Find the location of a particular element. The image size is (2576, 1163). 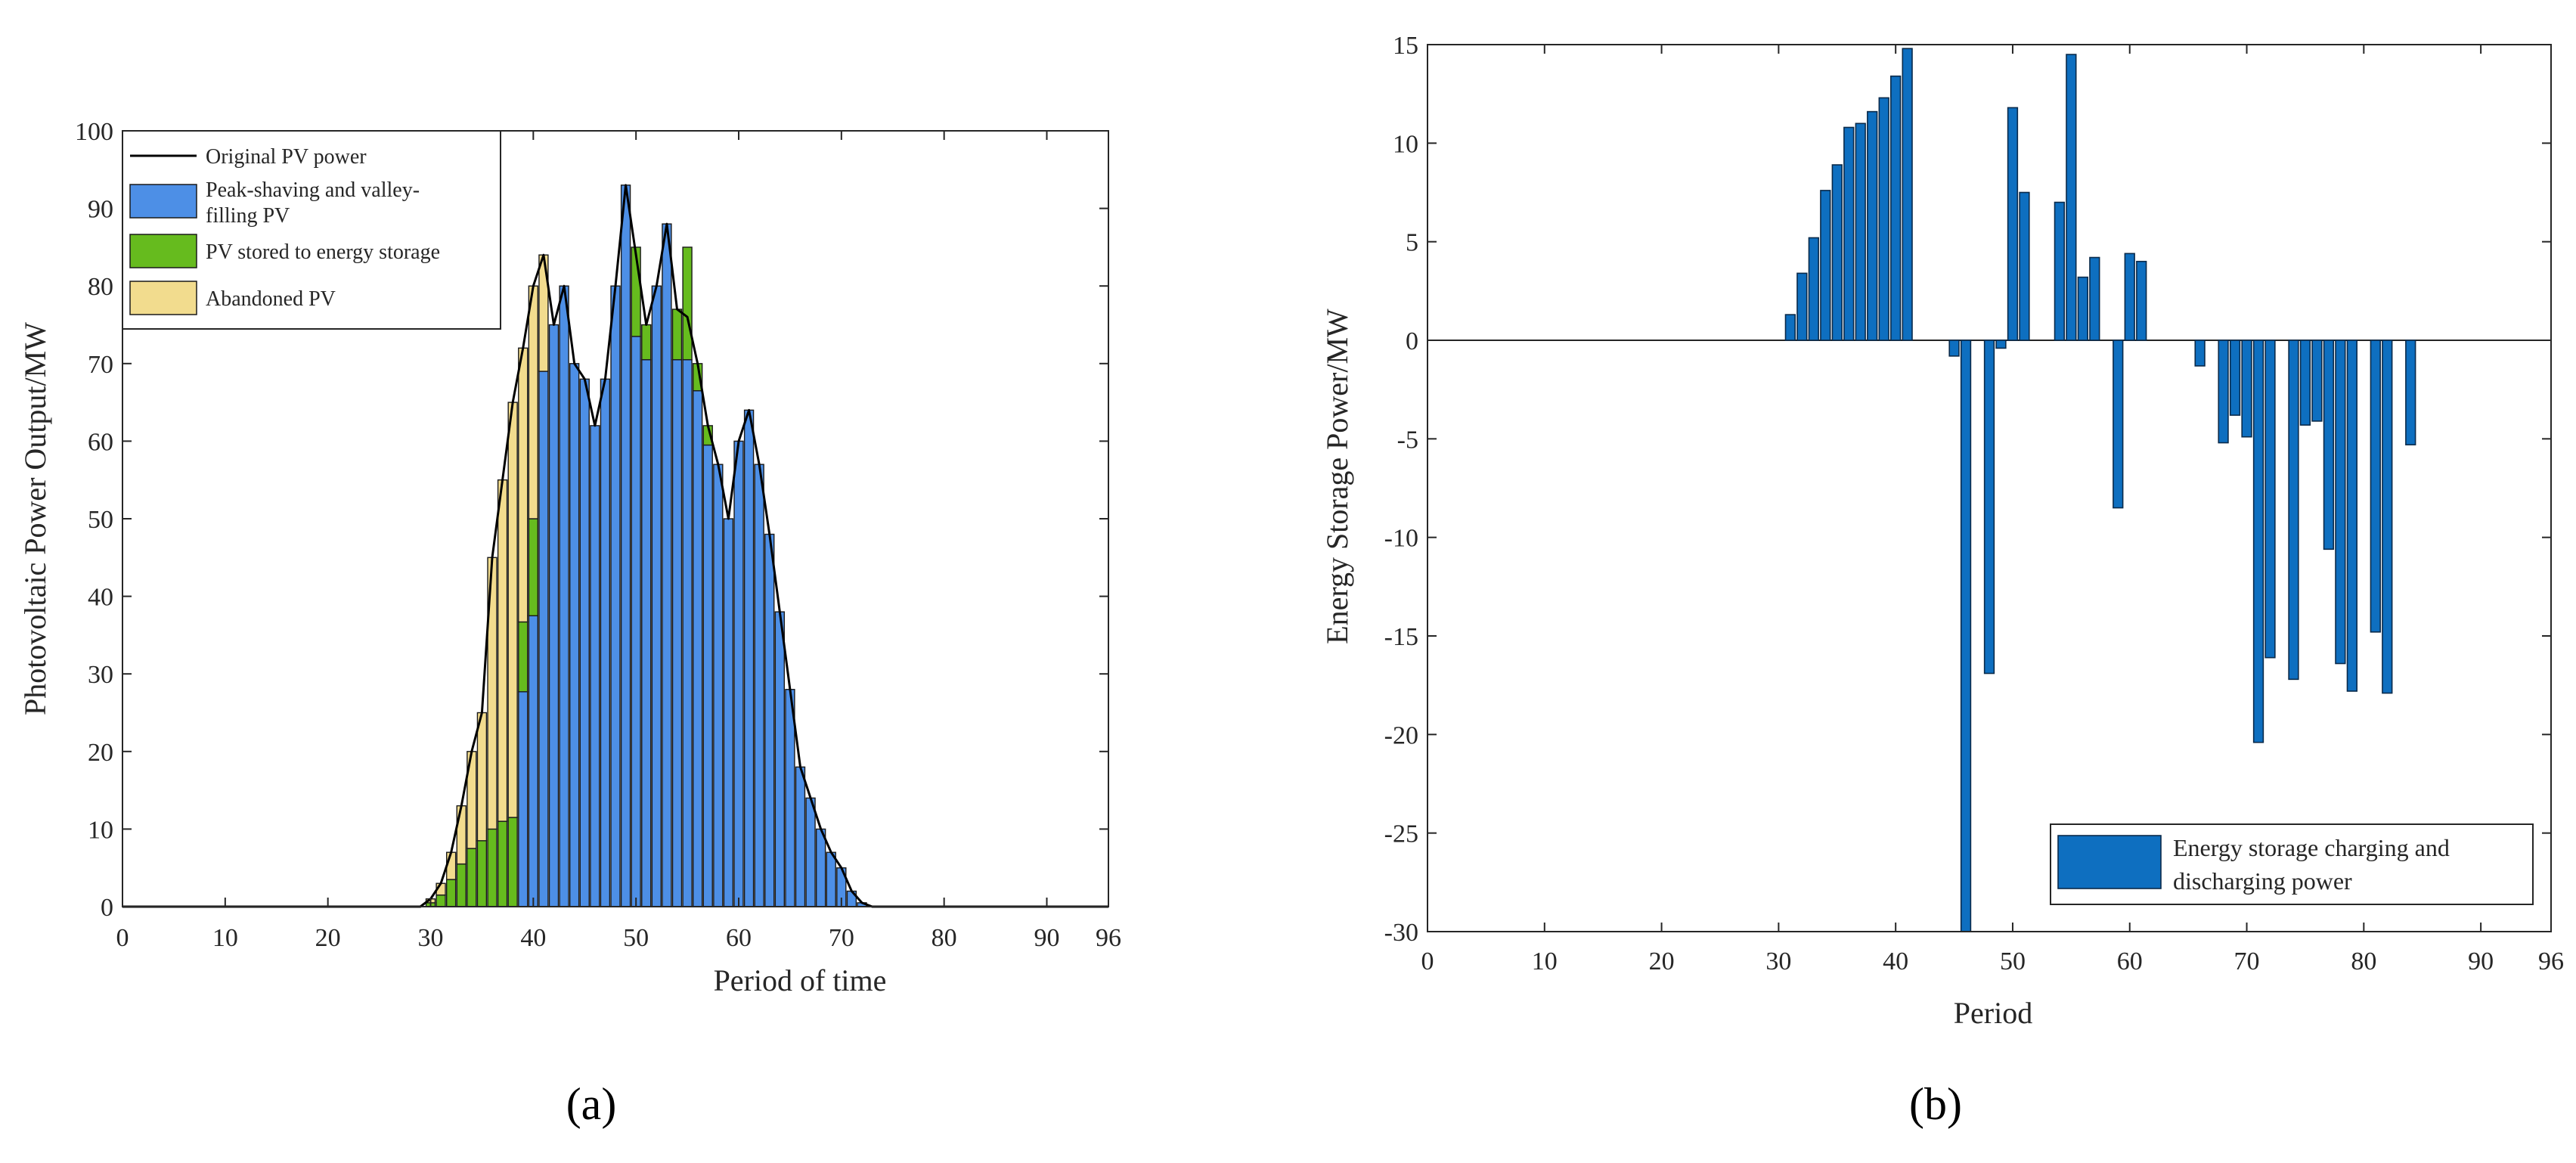

x-tick-label: 10 is located at coordinates (225, 938).